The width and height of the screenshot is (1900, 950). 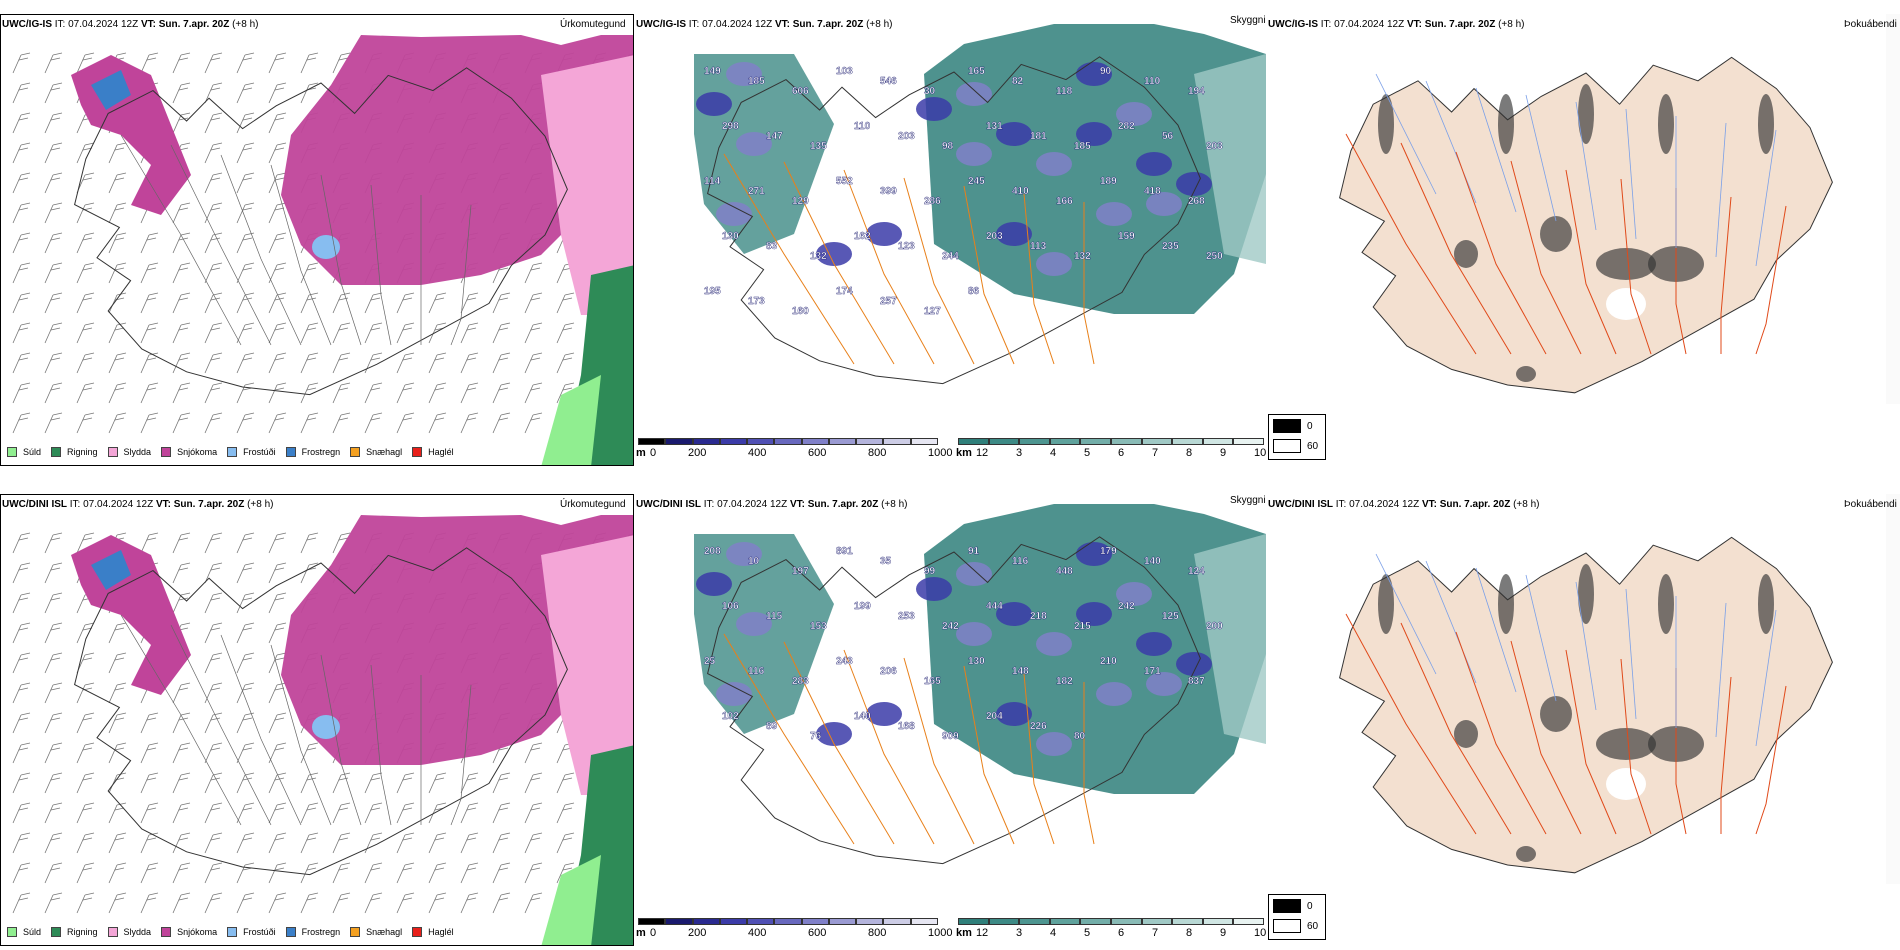 I want to click on legend-label: Frostregn, so click(x=321, y=932).